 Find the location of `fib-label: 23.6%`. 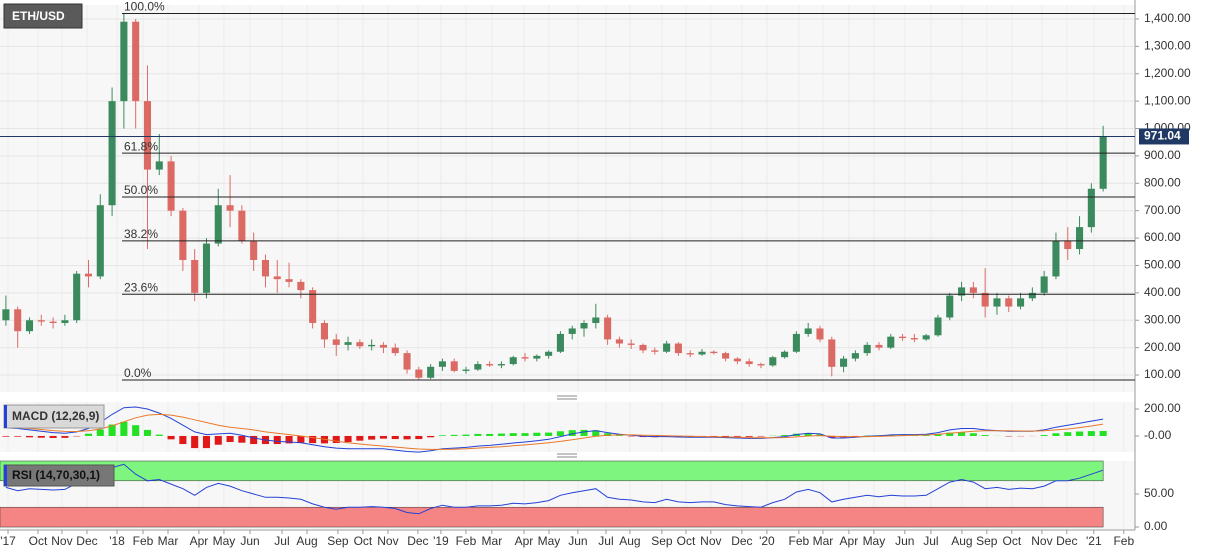

fib-label: 23.6% is located at coordinates (141, 287).